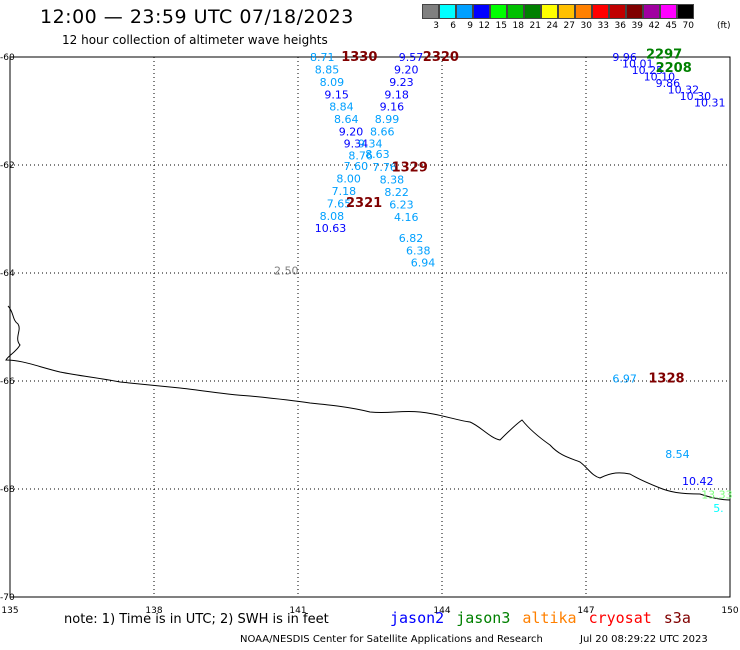 This screenshot has height=650, width=740. What do you see at coordinates (377, 154) in the screenshot?
I see `wave-height-label: 8.63` at bounding box center [377, 154].